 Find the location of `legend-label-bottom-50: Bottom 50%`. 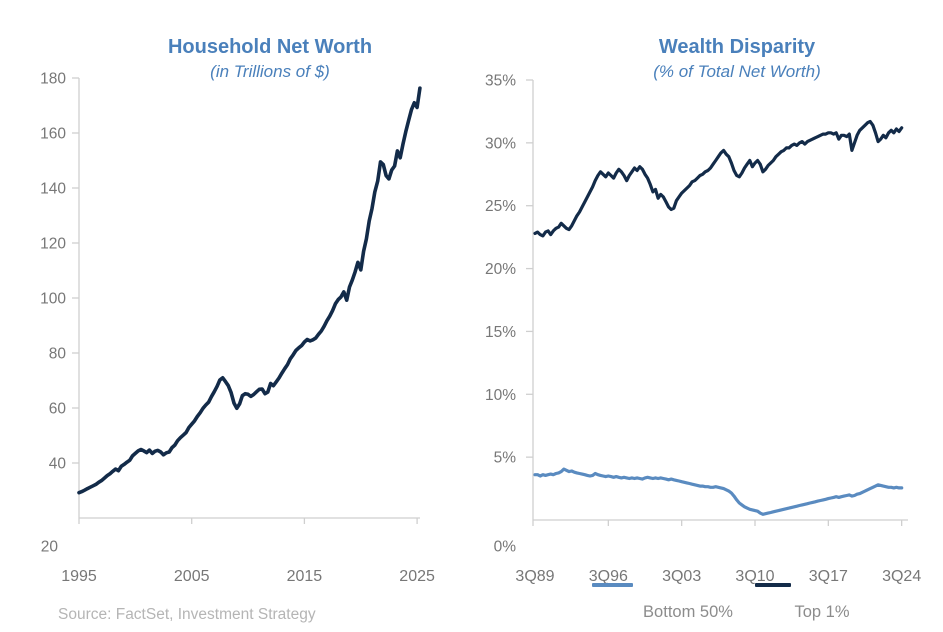

legend-label-bottom-50: Bottom 50% is located at coordinates (688, 612).